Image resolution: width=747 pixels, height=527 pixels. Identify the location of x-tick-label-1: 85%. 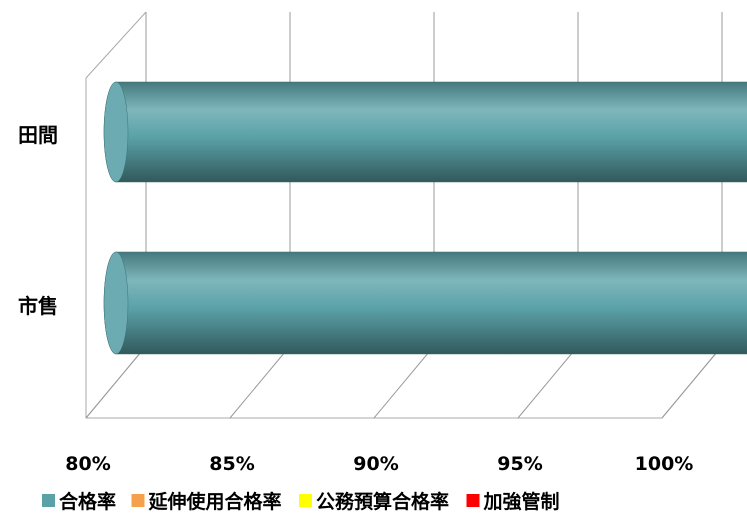
(231, 464).